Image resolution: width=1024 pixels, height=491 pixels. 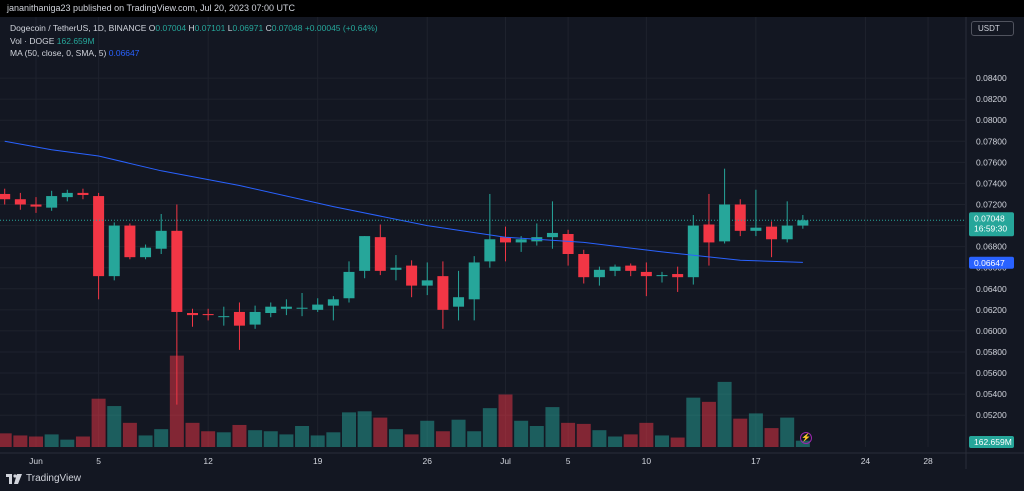 I want to click on y-tick-label: 0.08000, so click(x=991, y=120).